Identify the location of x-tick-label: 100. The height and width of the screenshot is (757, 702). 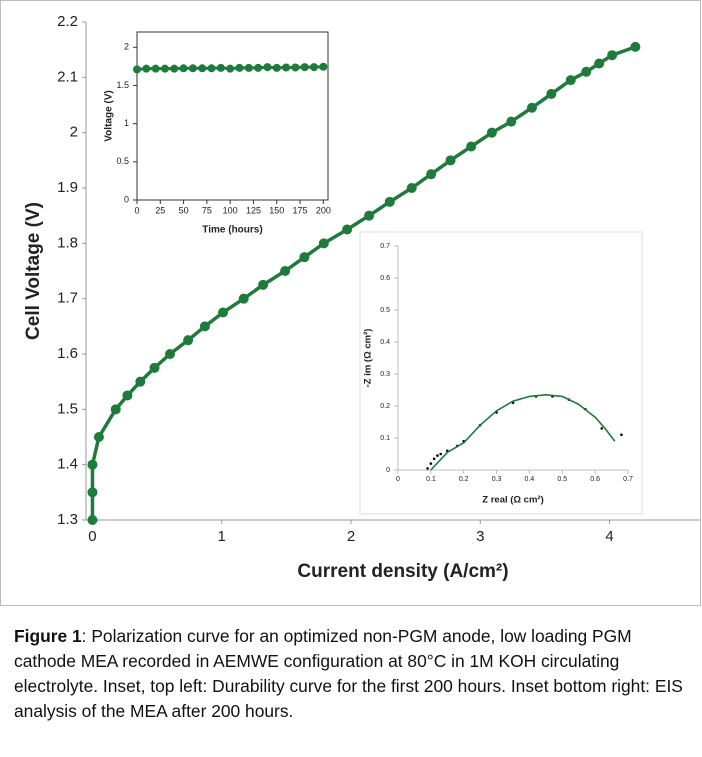
(230, 210).